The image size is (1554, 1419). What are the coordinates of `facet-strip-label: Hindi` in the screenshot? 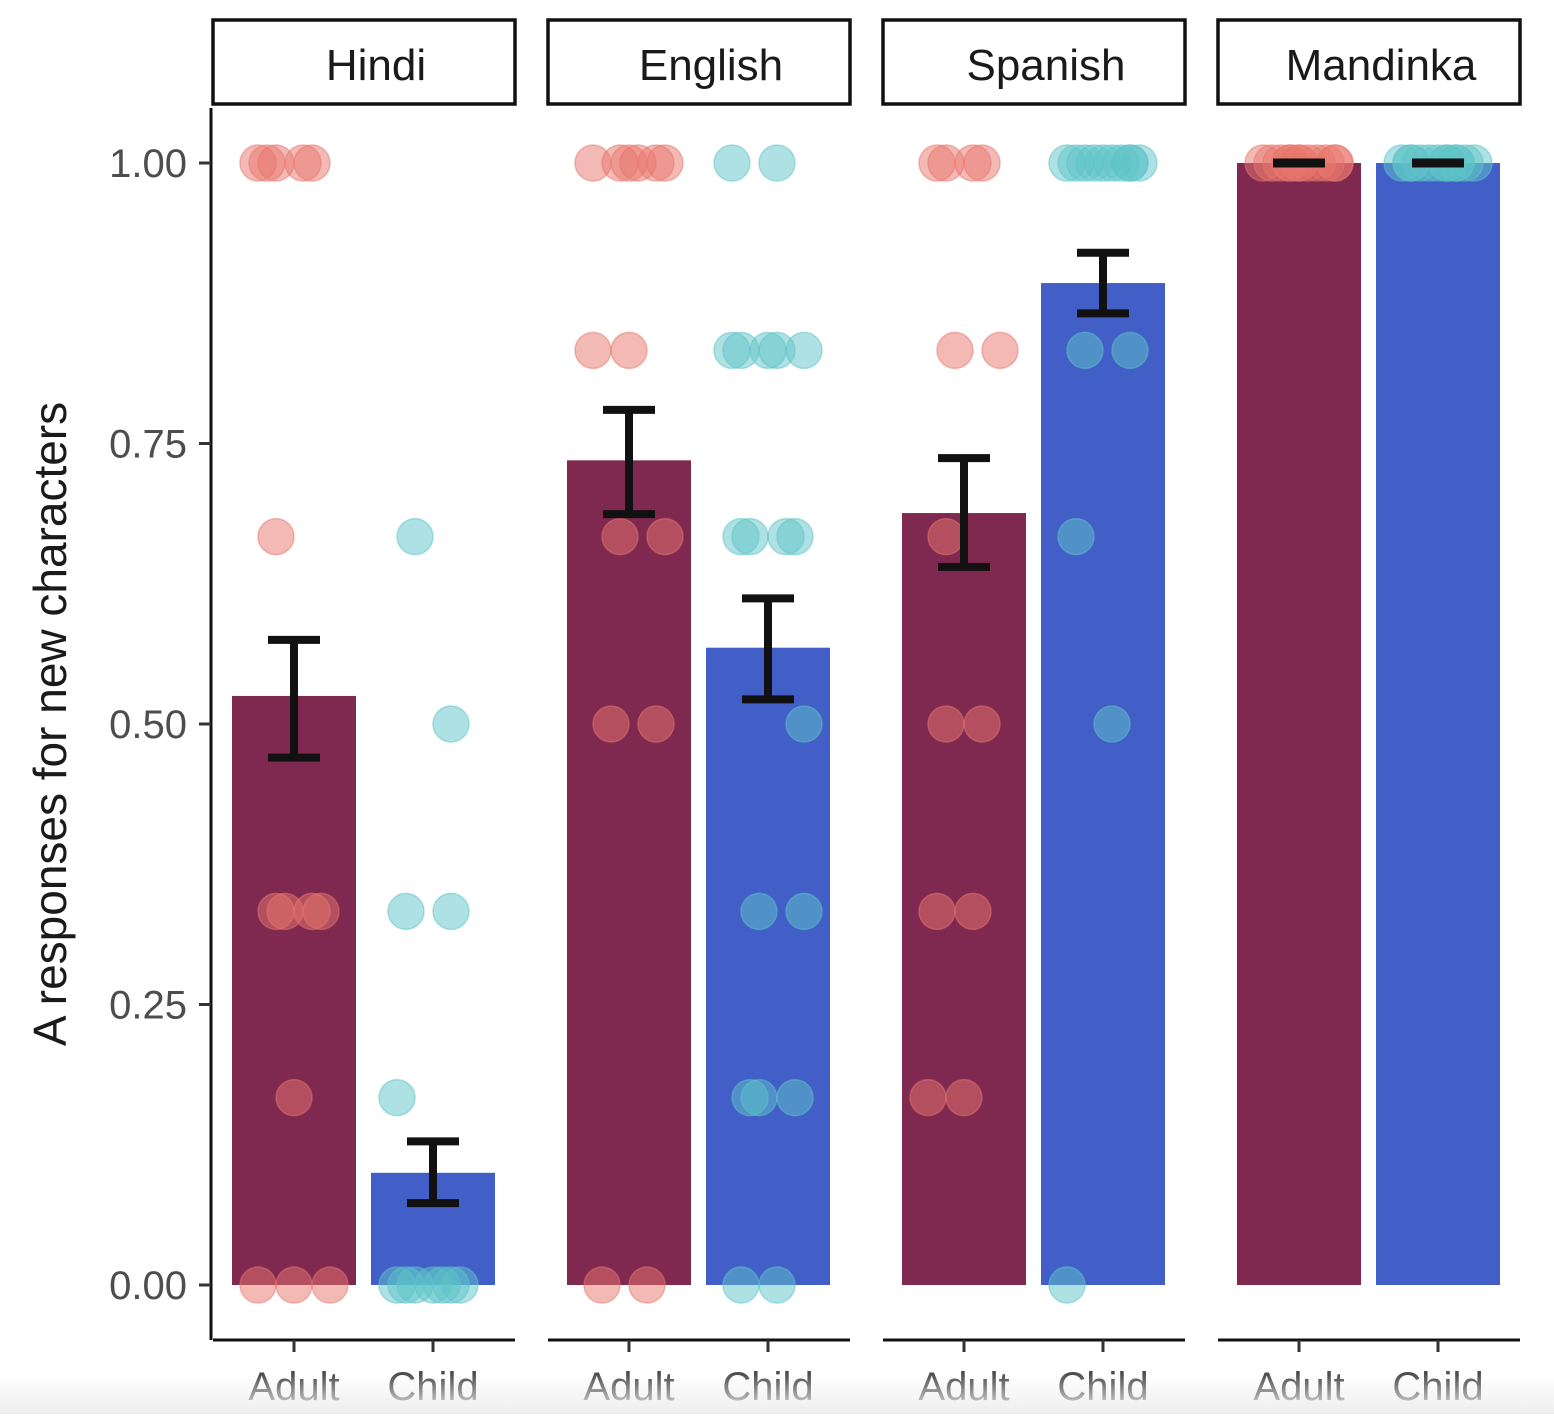 It's located at (376, 65).